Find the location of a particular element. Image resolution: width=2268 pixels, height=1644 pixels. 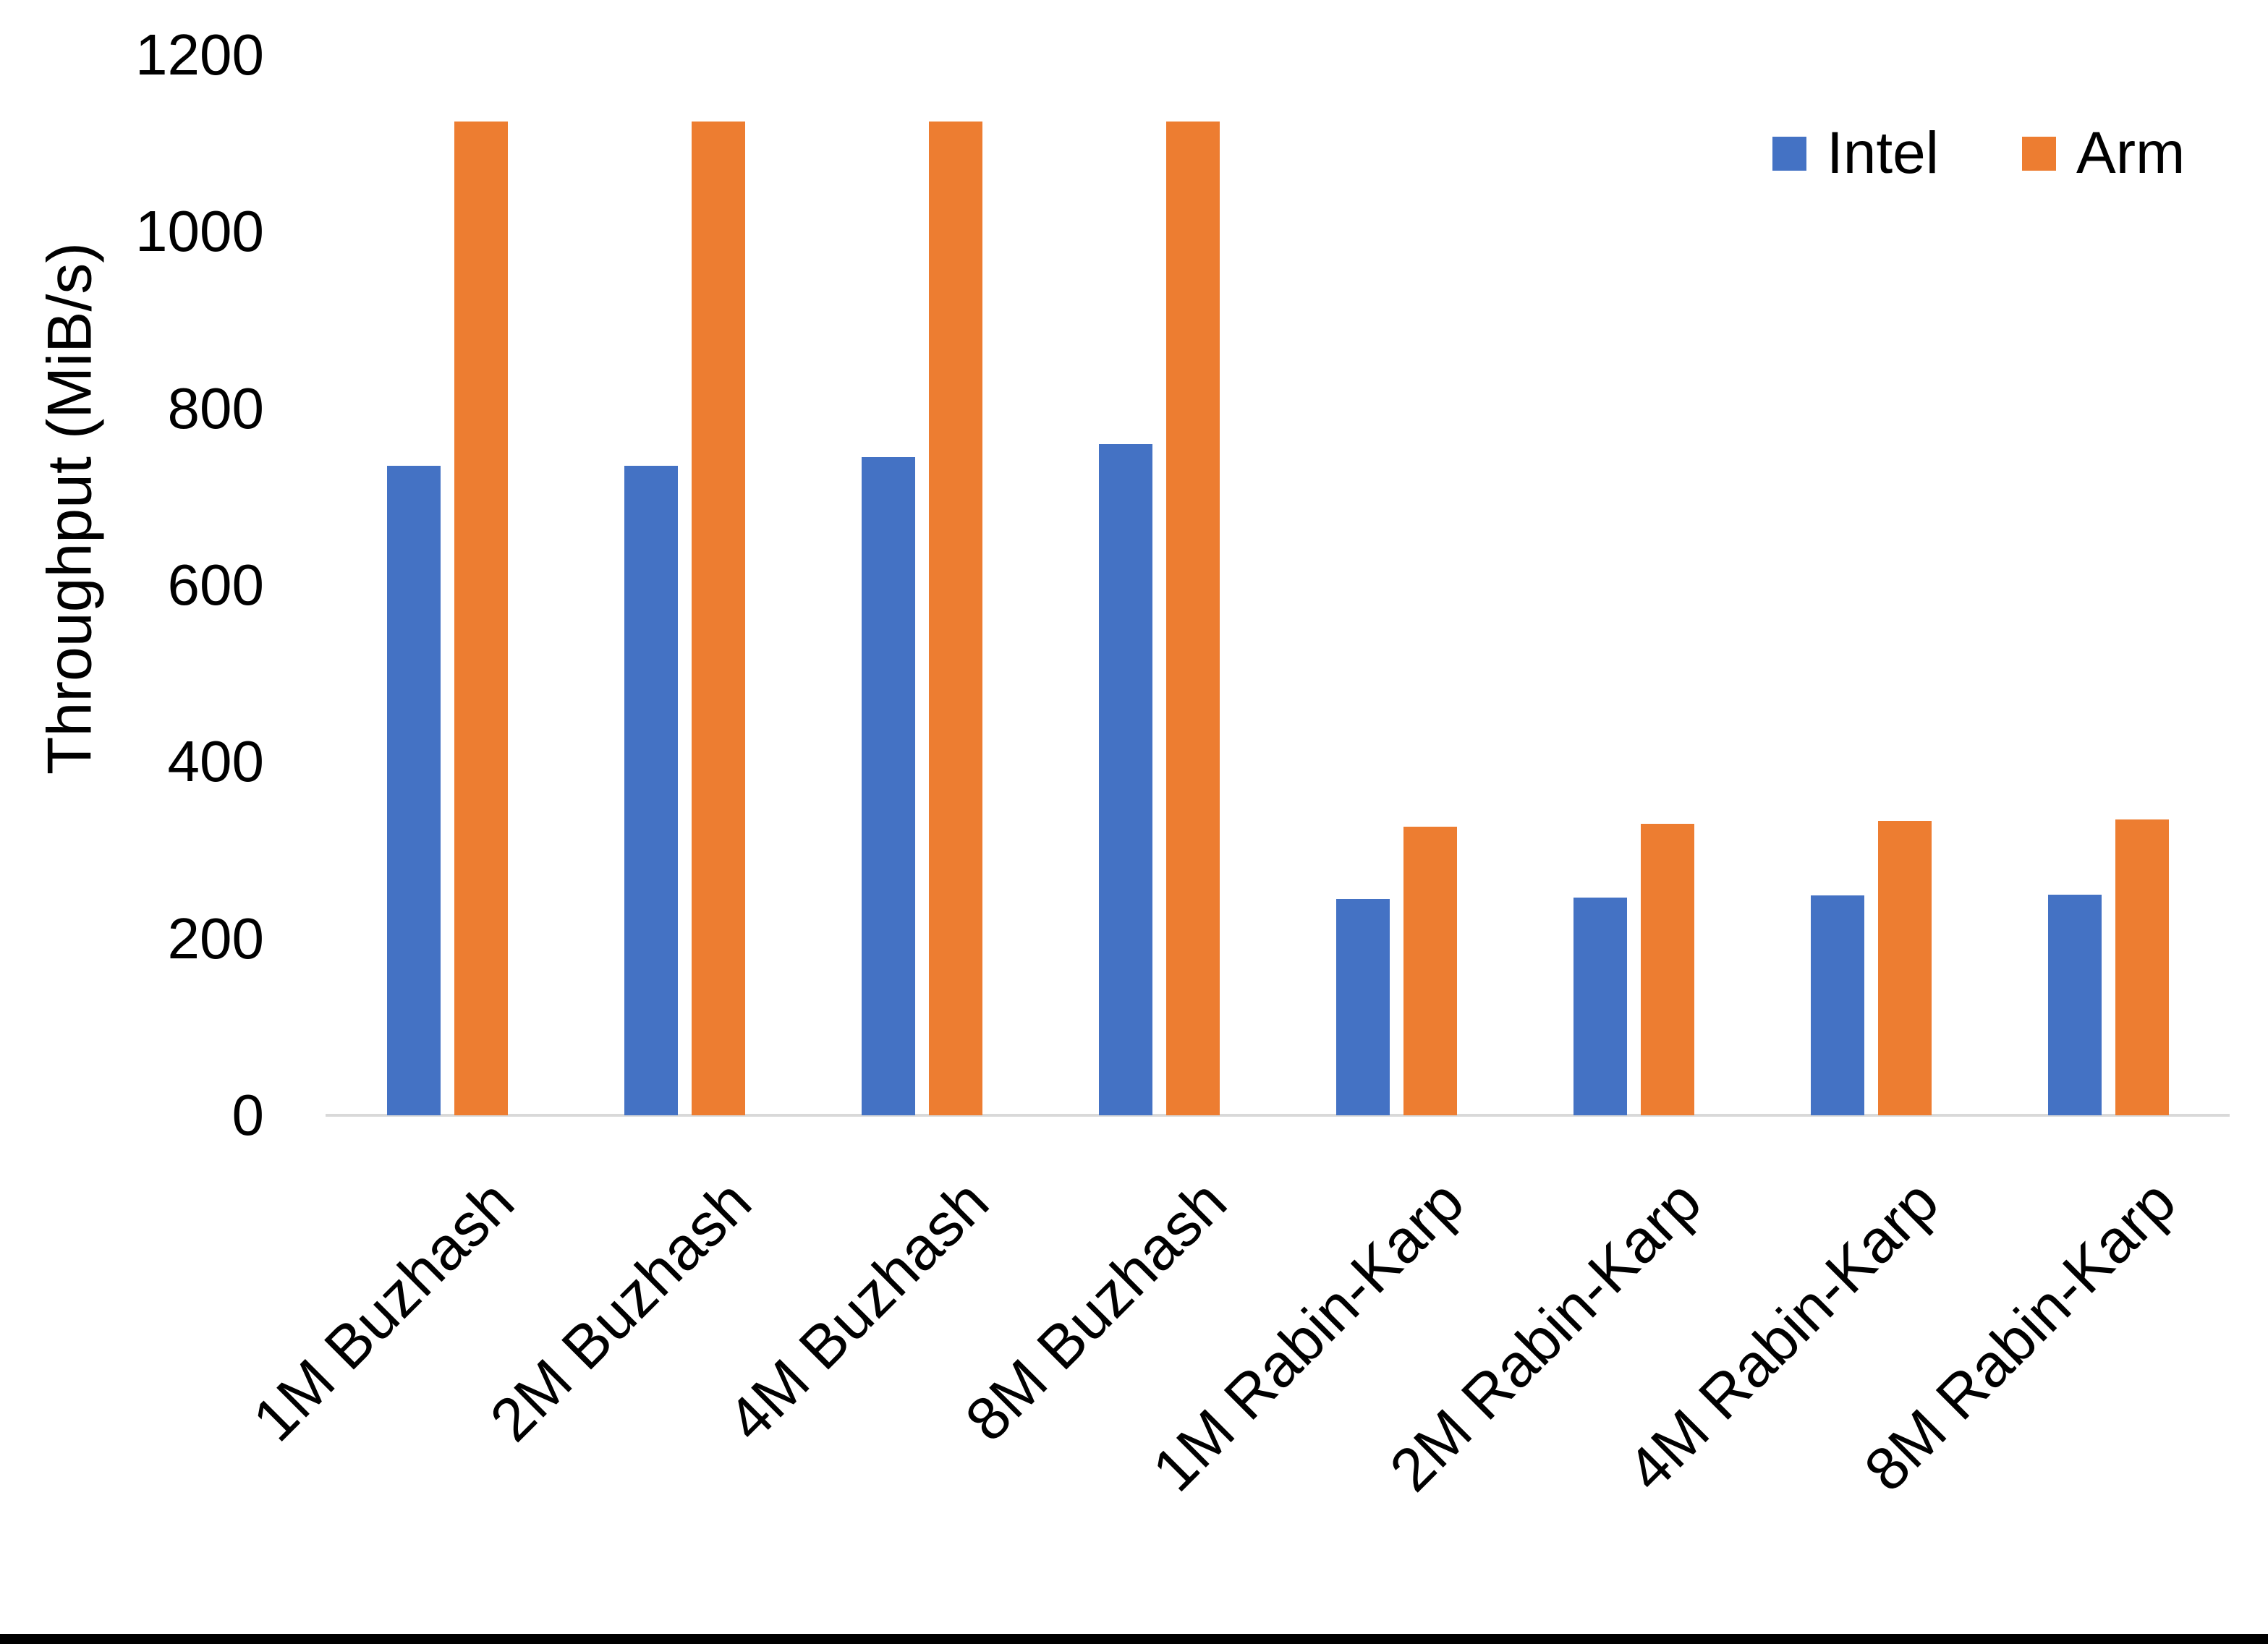

y-tick-label-400: 400 is located at coordinates (216, 761).